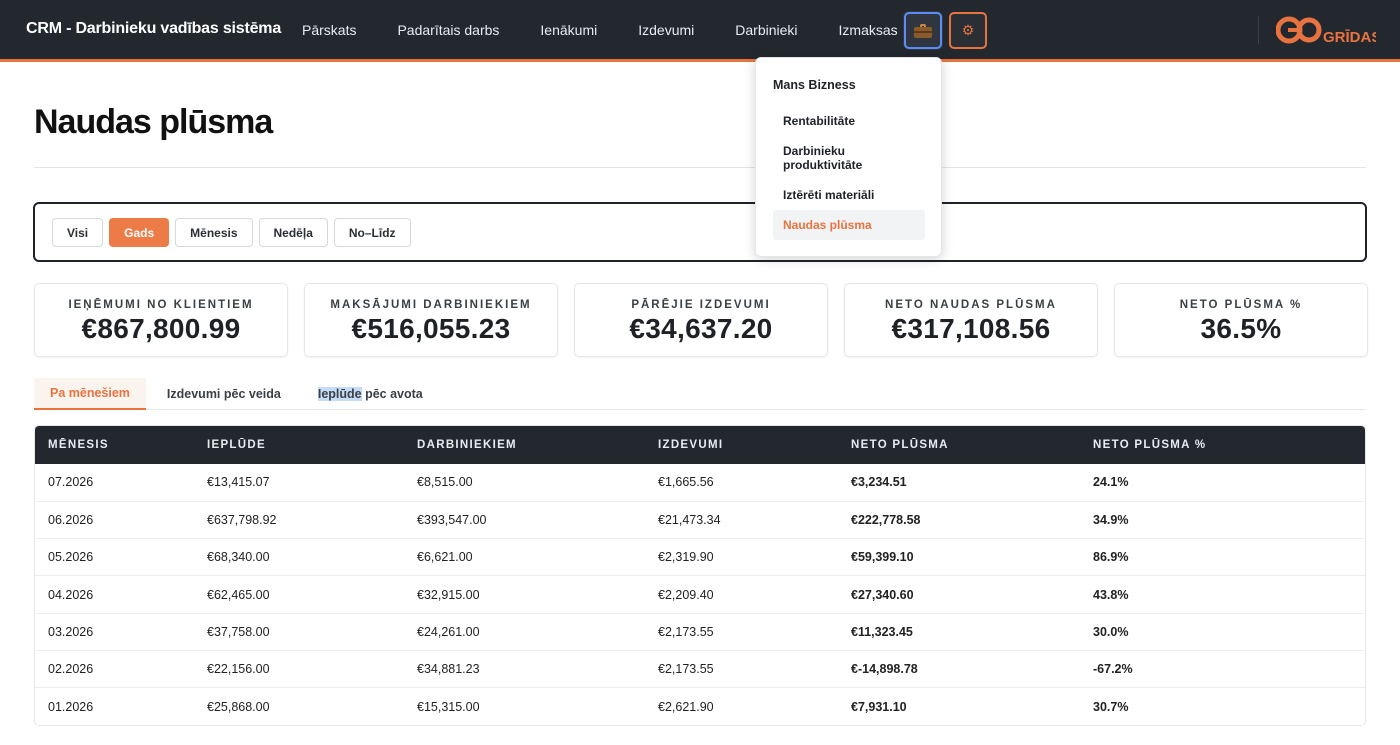 The height and width of the screenshot is (745, 1400). I want to click on kpi-label: Pārējie izdevumi, so click(701, 305).